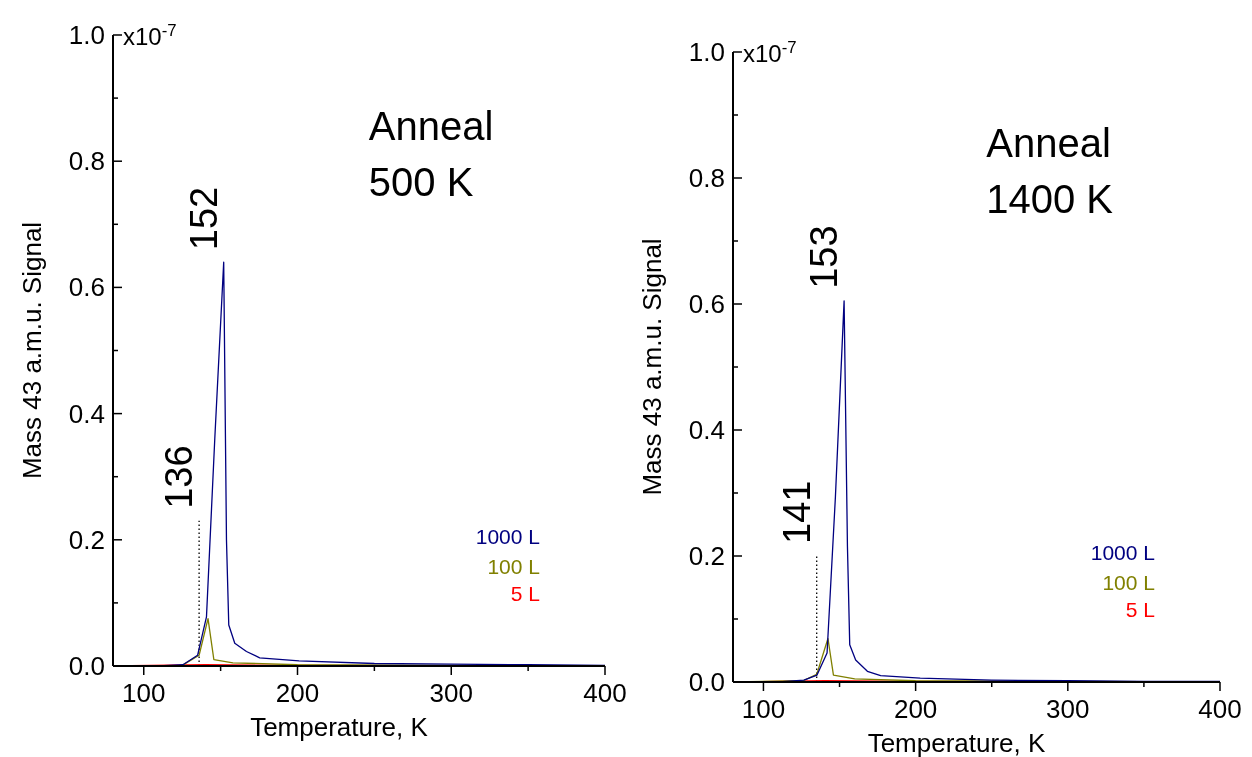  What do you see at coordinates (179, 477) in the screenshot?
I see `annotation: 136` at bounding box center [179, 477].